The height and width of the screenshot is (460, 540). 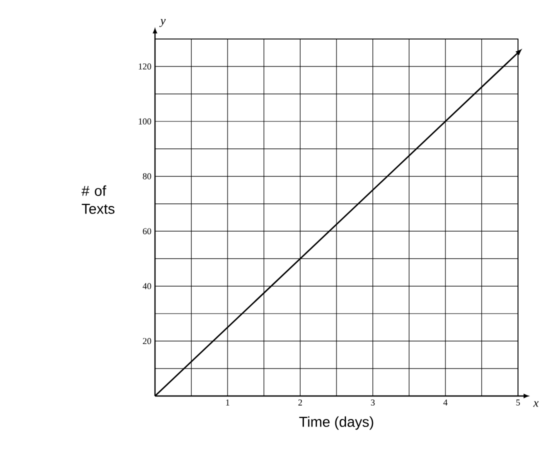 I want to click on x-tick-label: 5, so click(x=518, y=403).